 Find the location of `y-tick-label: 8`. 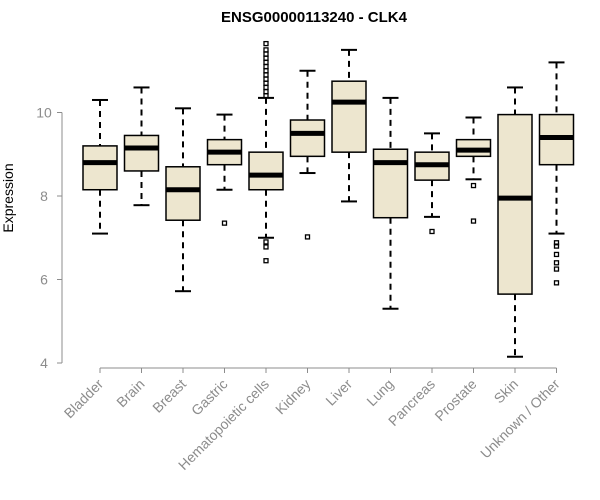

y-tick-label: 8 is located at coordinates (44, 196).